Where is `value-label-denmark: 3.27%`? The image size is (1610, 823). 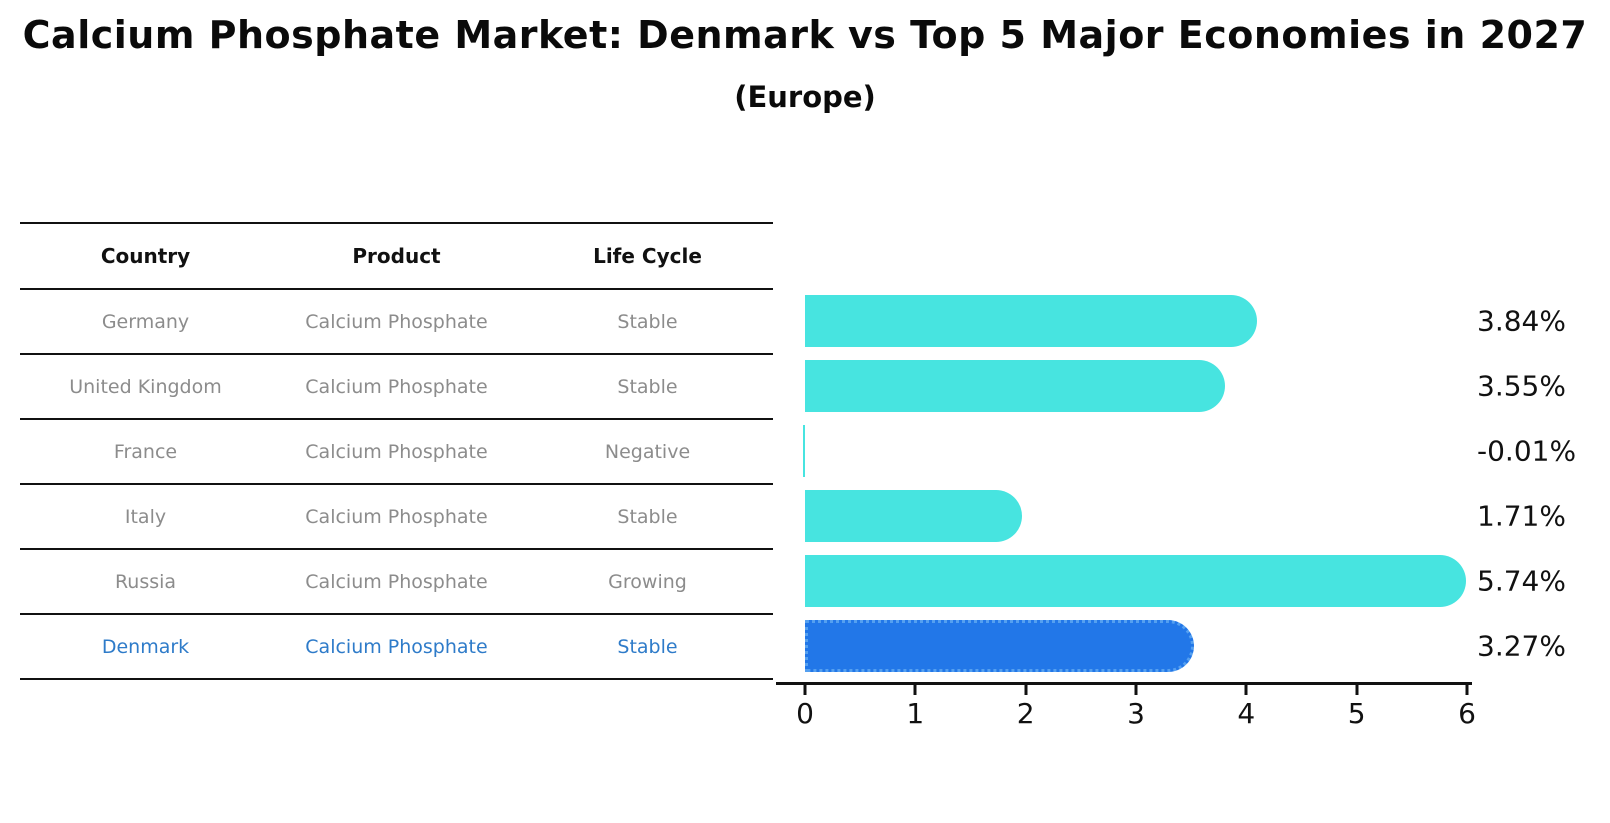 value-label-denmark: 3.27% is located at coordinates (1521, 645).